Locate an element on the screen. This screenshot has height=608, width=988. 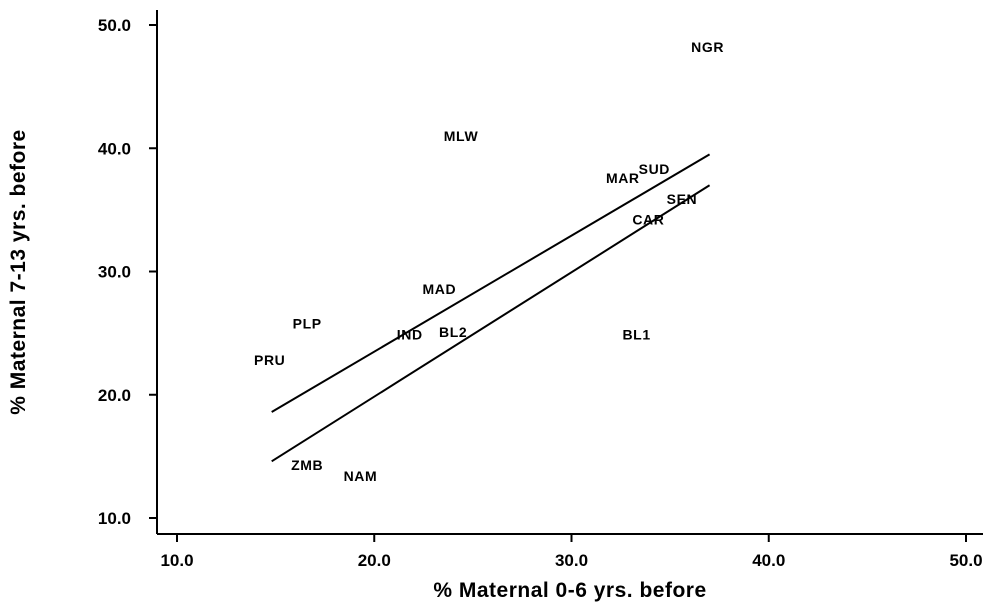
x-tick-label: 10.0 is located at coordinates (176, 560).